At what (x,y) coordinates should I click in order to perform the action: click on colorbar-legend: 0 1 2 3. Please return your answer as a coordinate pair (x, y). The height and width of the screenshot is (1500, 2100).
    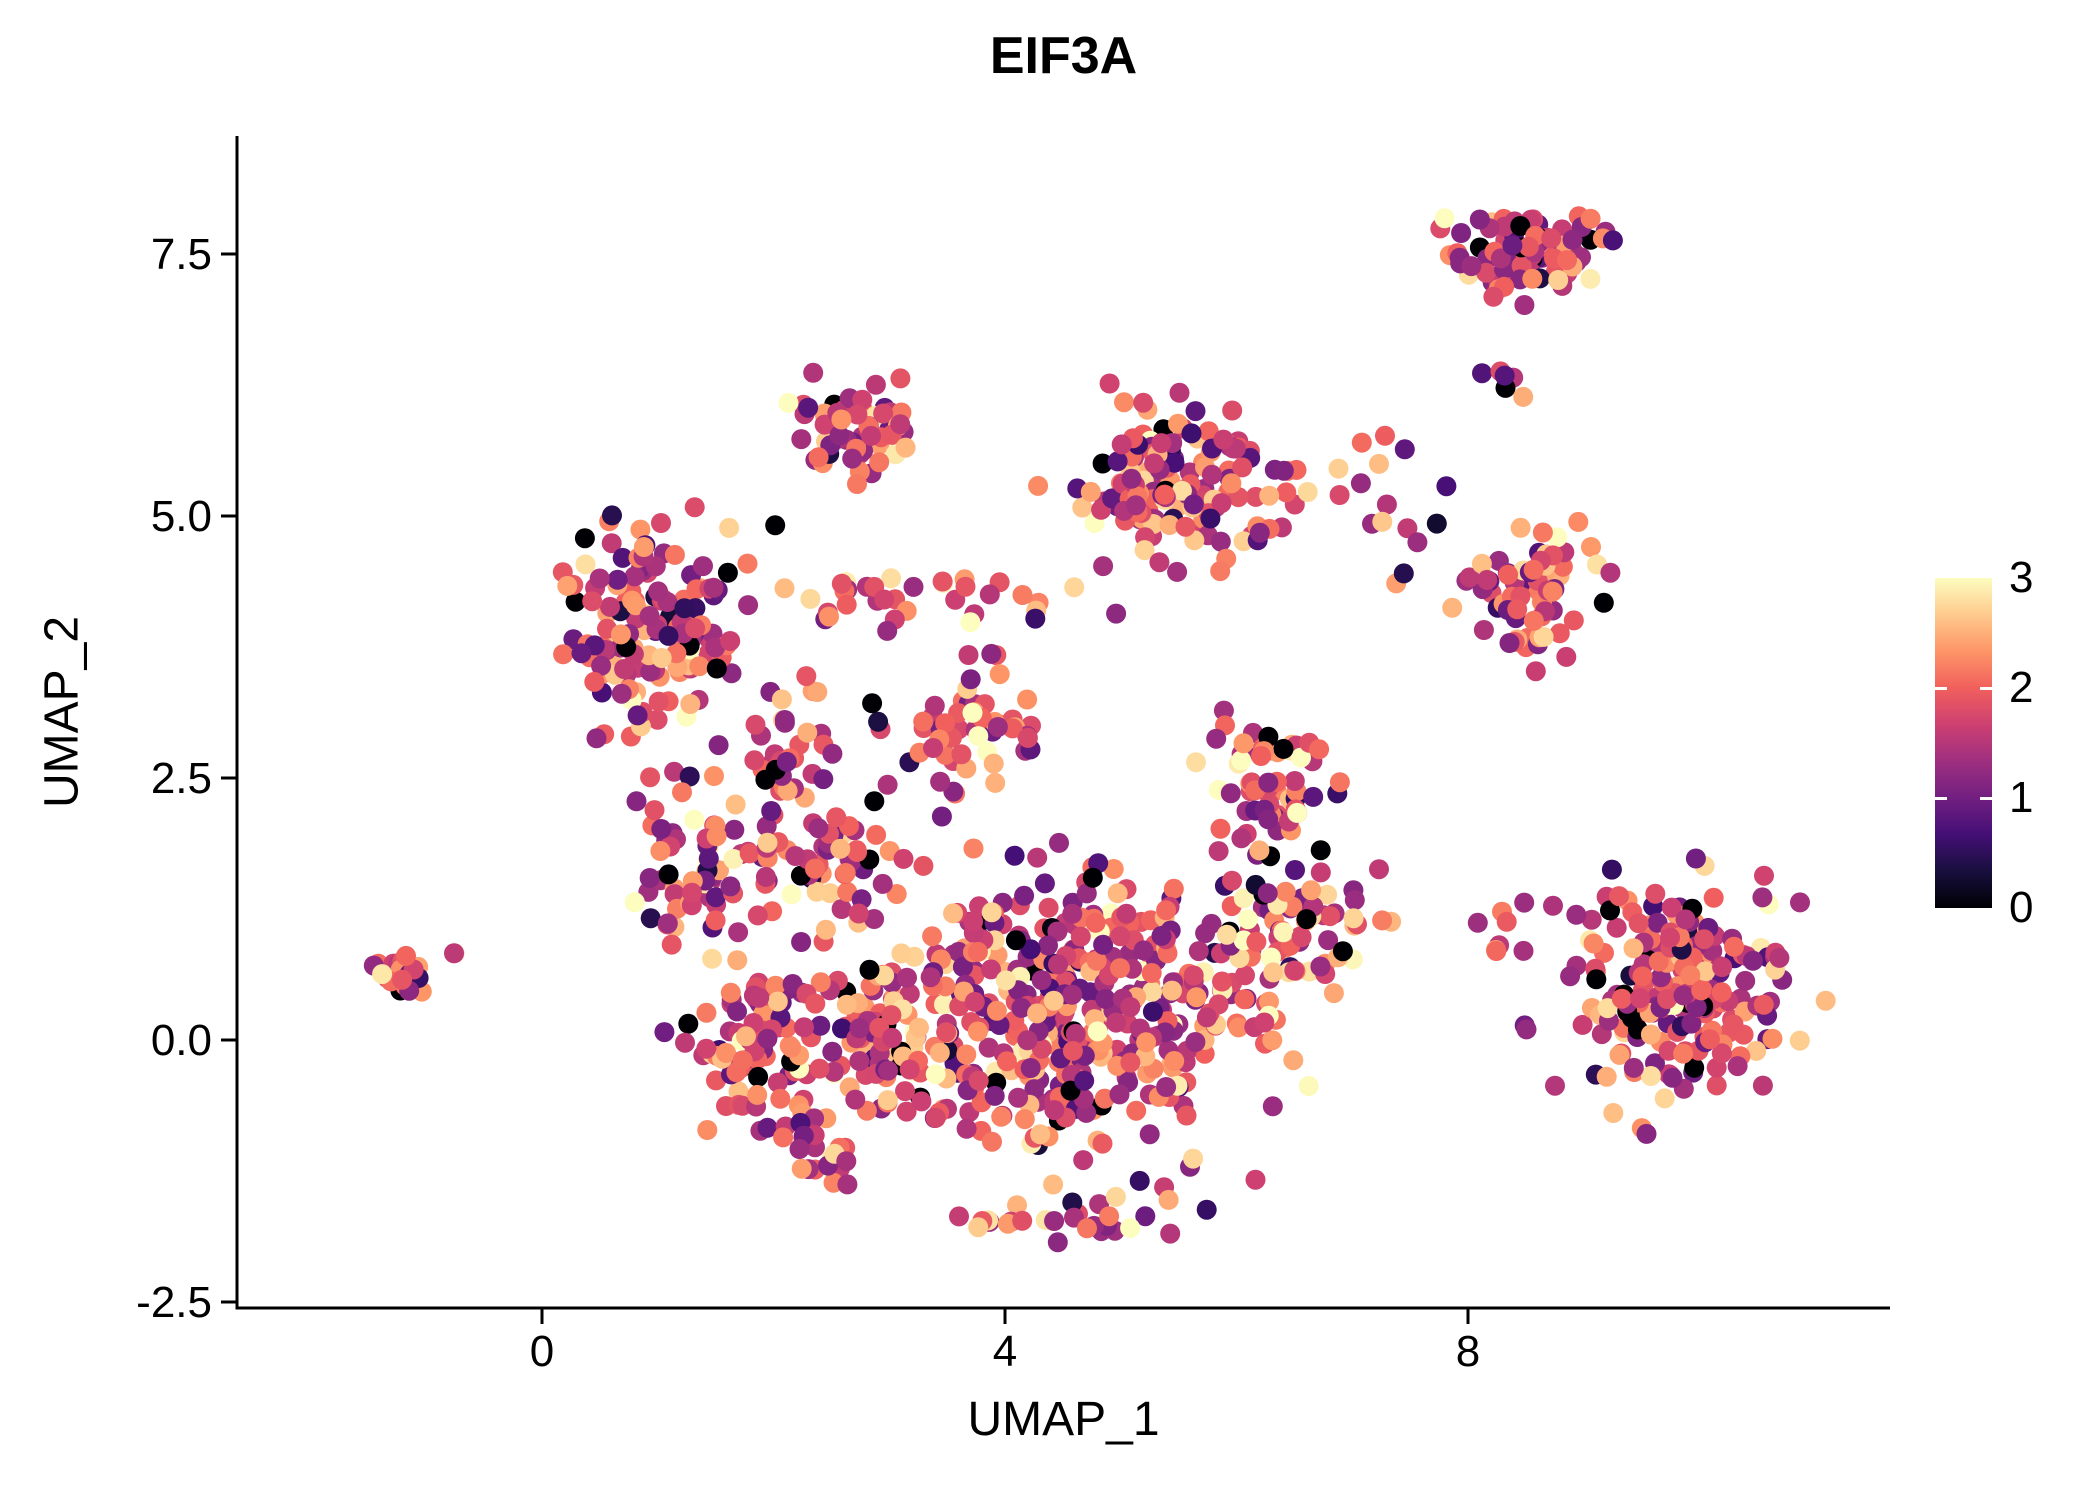
    Looking at the image, I should click on (1984, 742).